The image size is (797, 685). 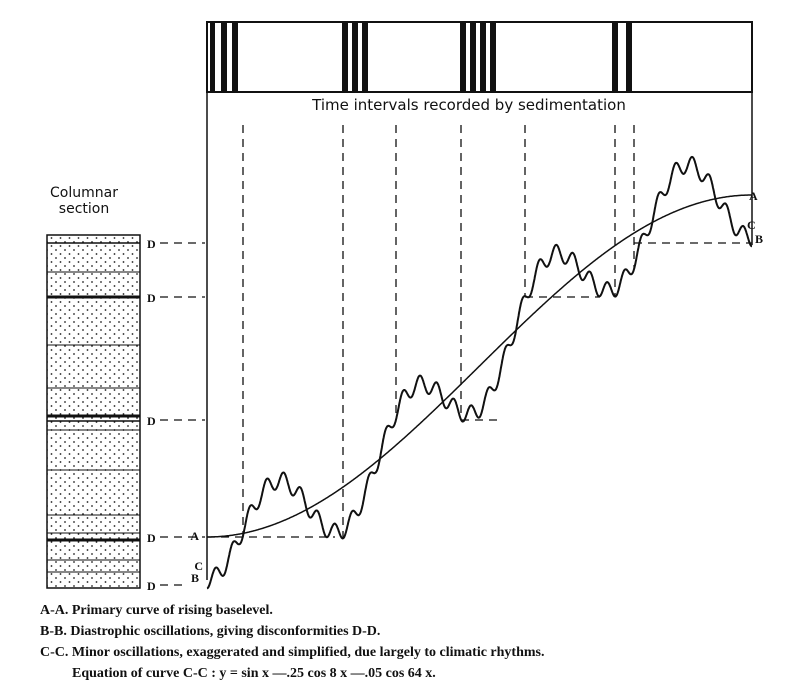 What do you see at coordinates (468, 105) in the screenshot?
I see `time-bar-label: Time intervals recorded by sedimentation` at bounding box center [468, 105].